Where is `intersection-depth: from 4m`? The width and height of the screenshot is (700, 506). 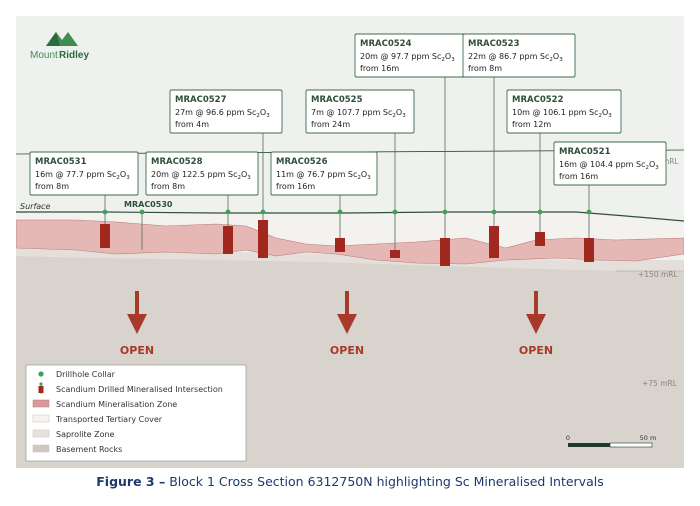 intersection-depth: from 4m is located at coordinates (192, 124).